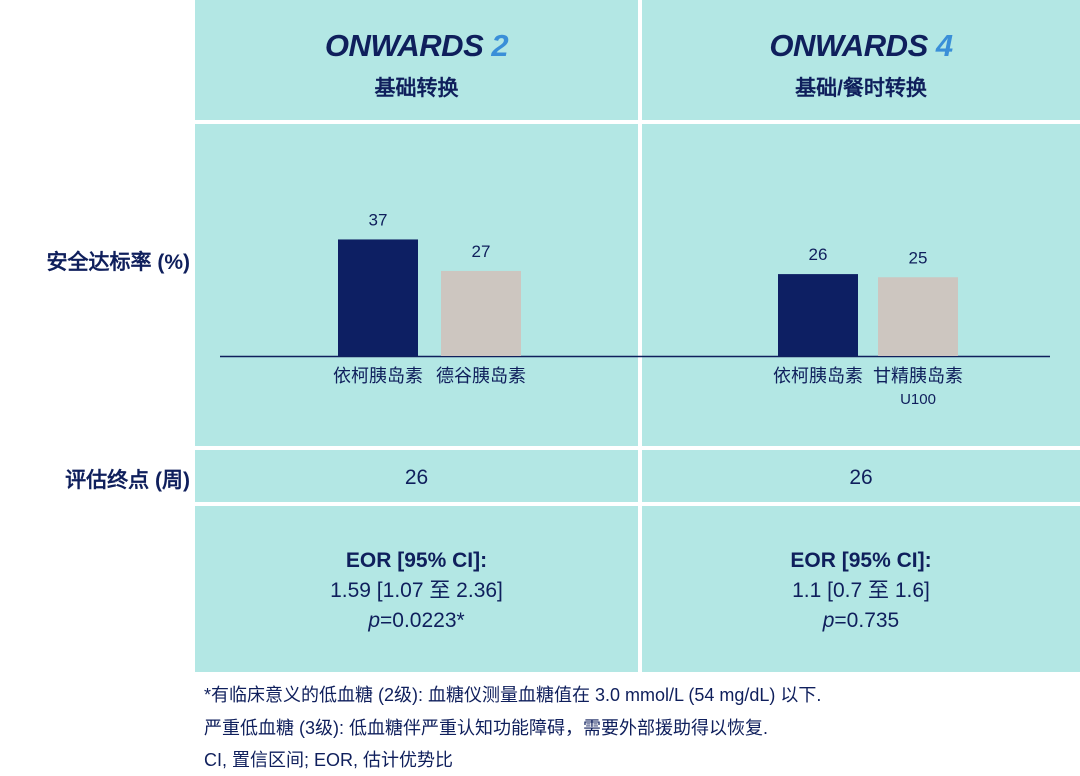  I want to click on header-onwards4: ONWARDS 4 基础/餐时转换, so click(861, 60).